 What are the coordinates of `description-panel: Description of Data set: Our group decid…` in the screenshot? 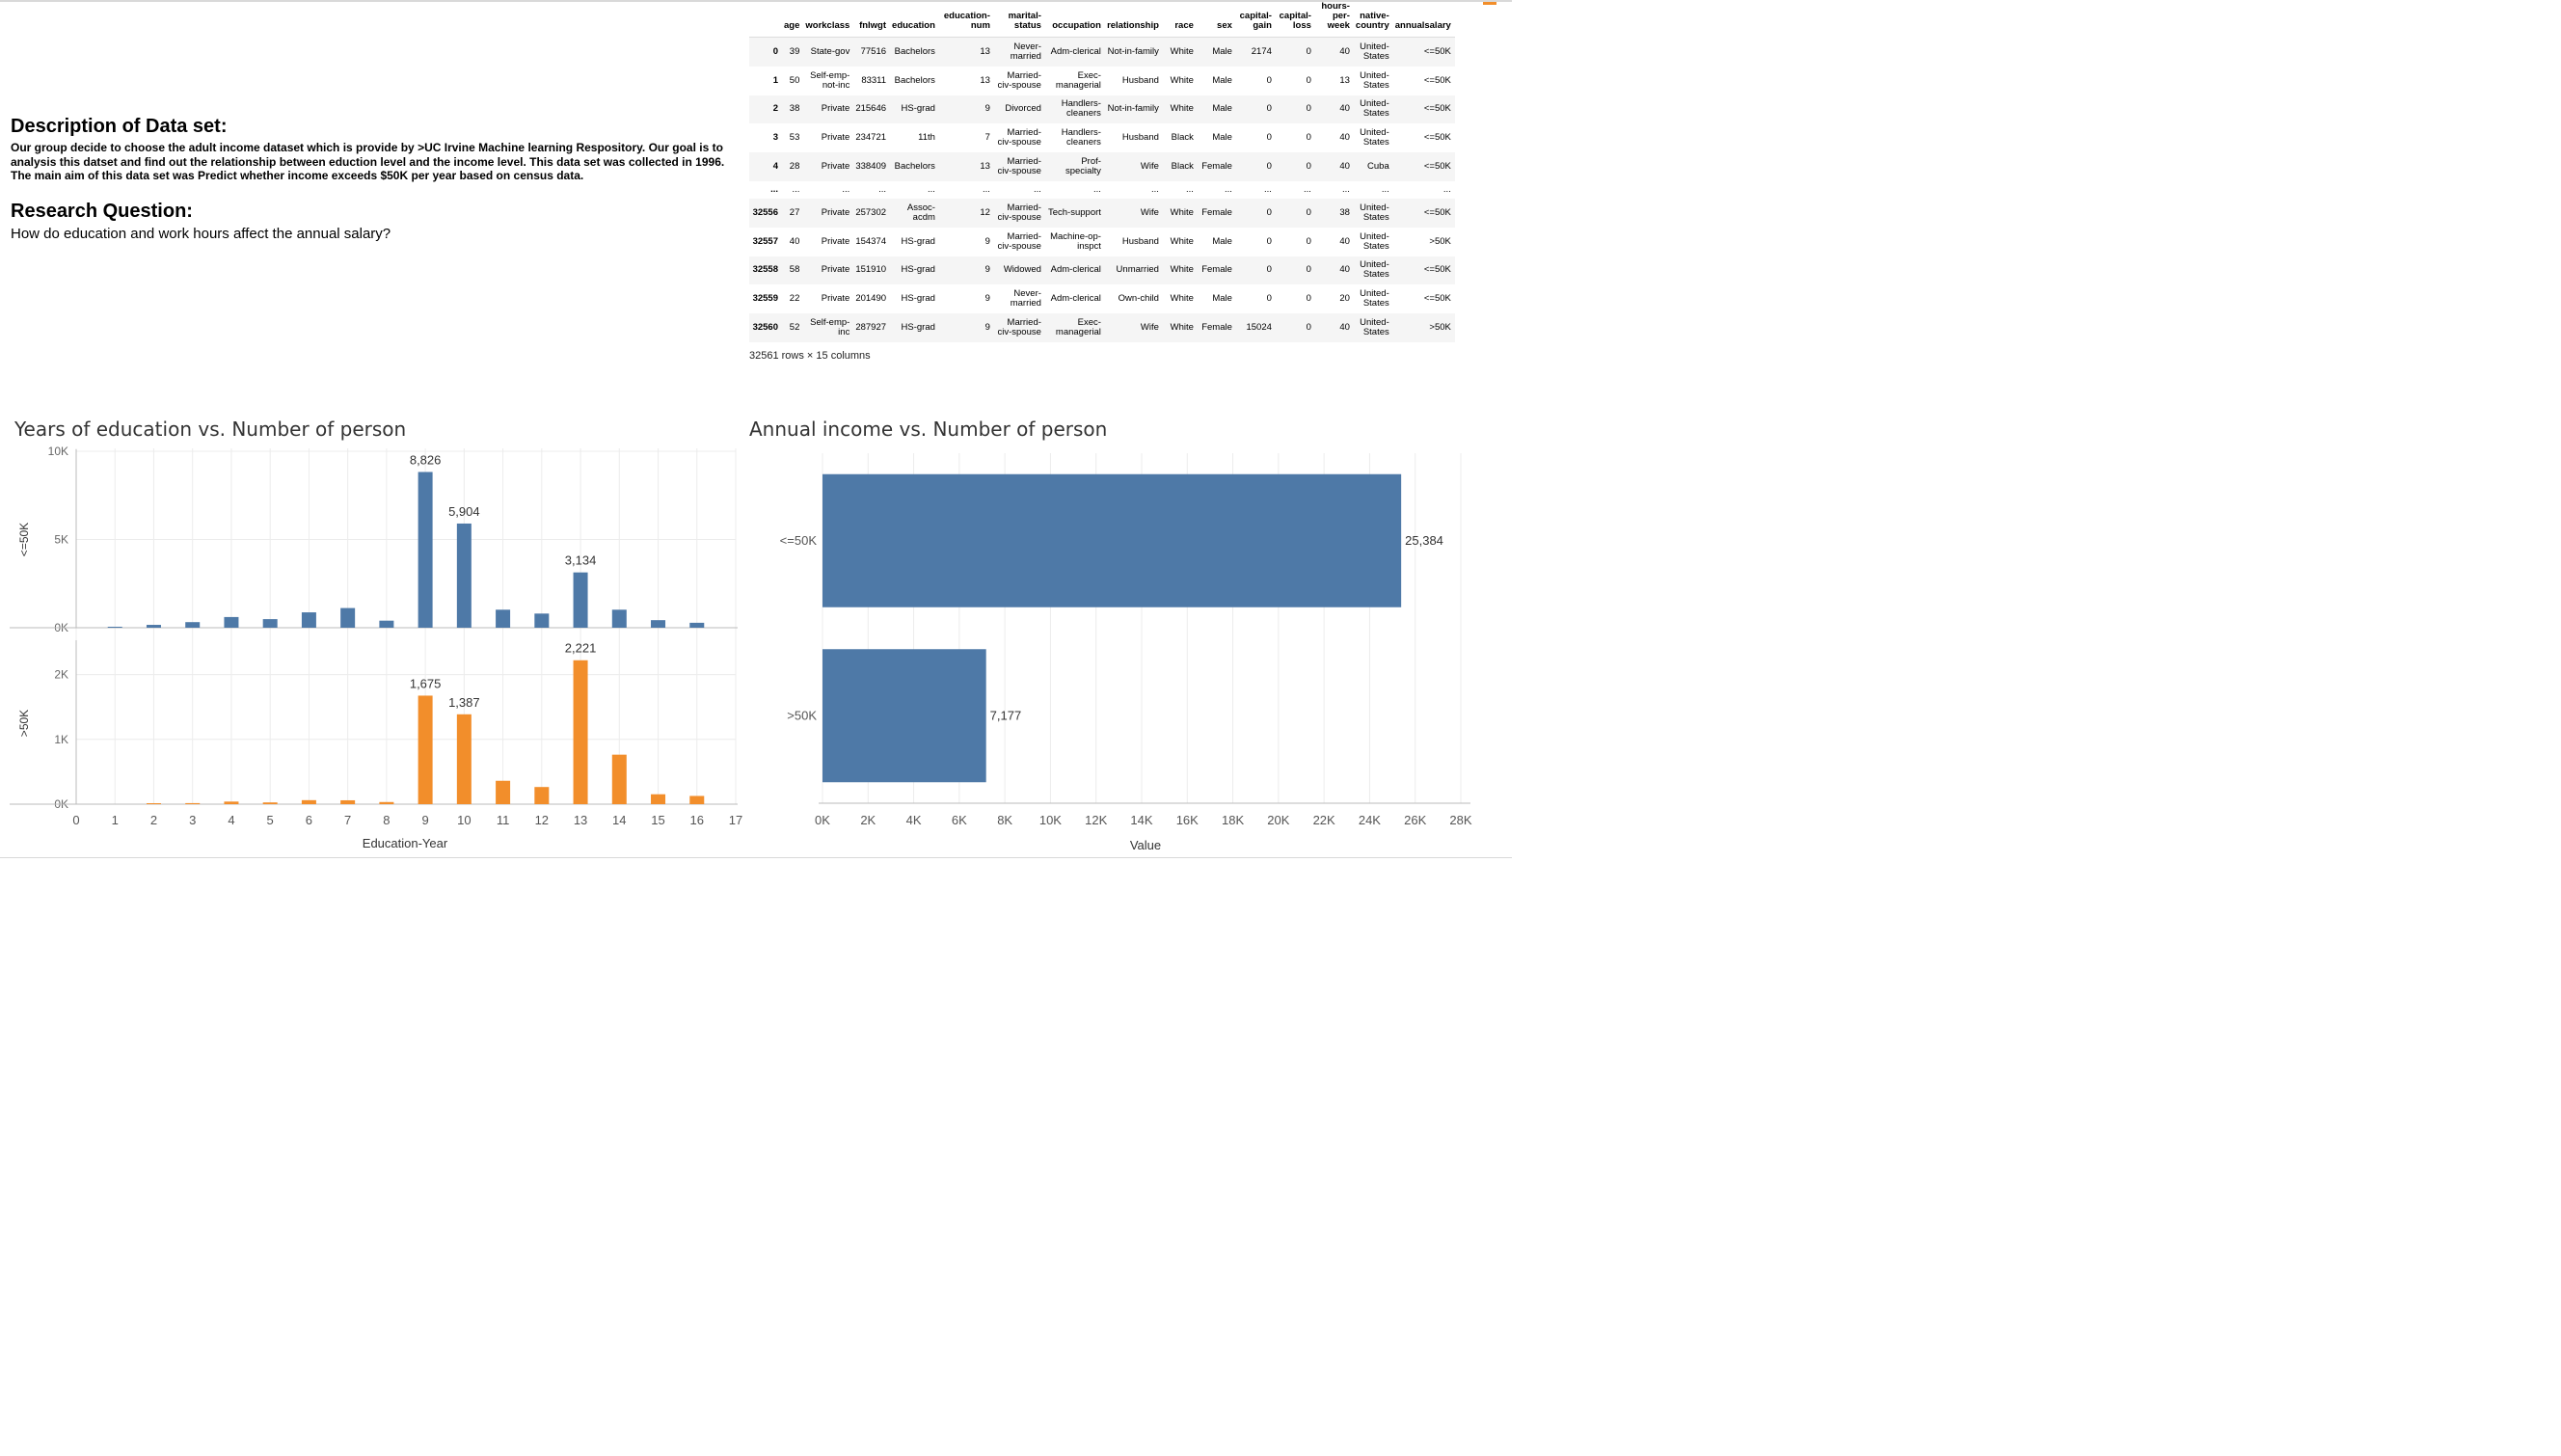 It's located at (373, 178).